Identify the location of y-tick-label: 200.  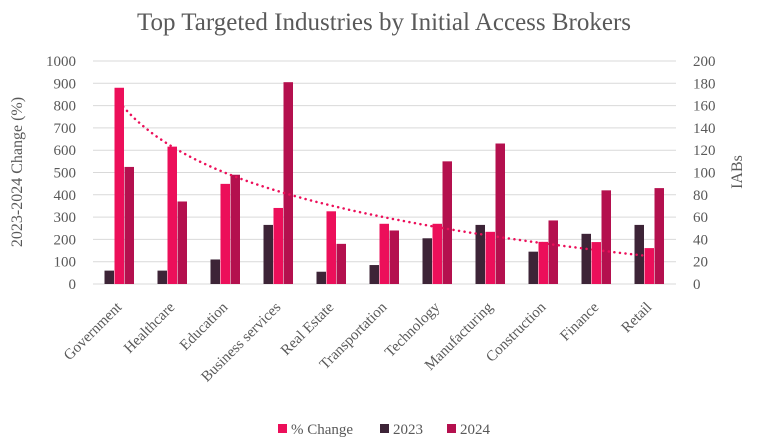
(65, 240).